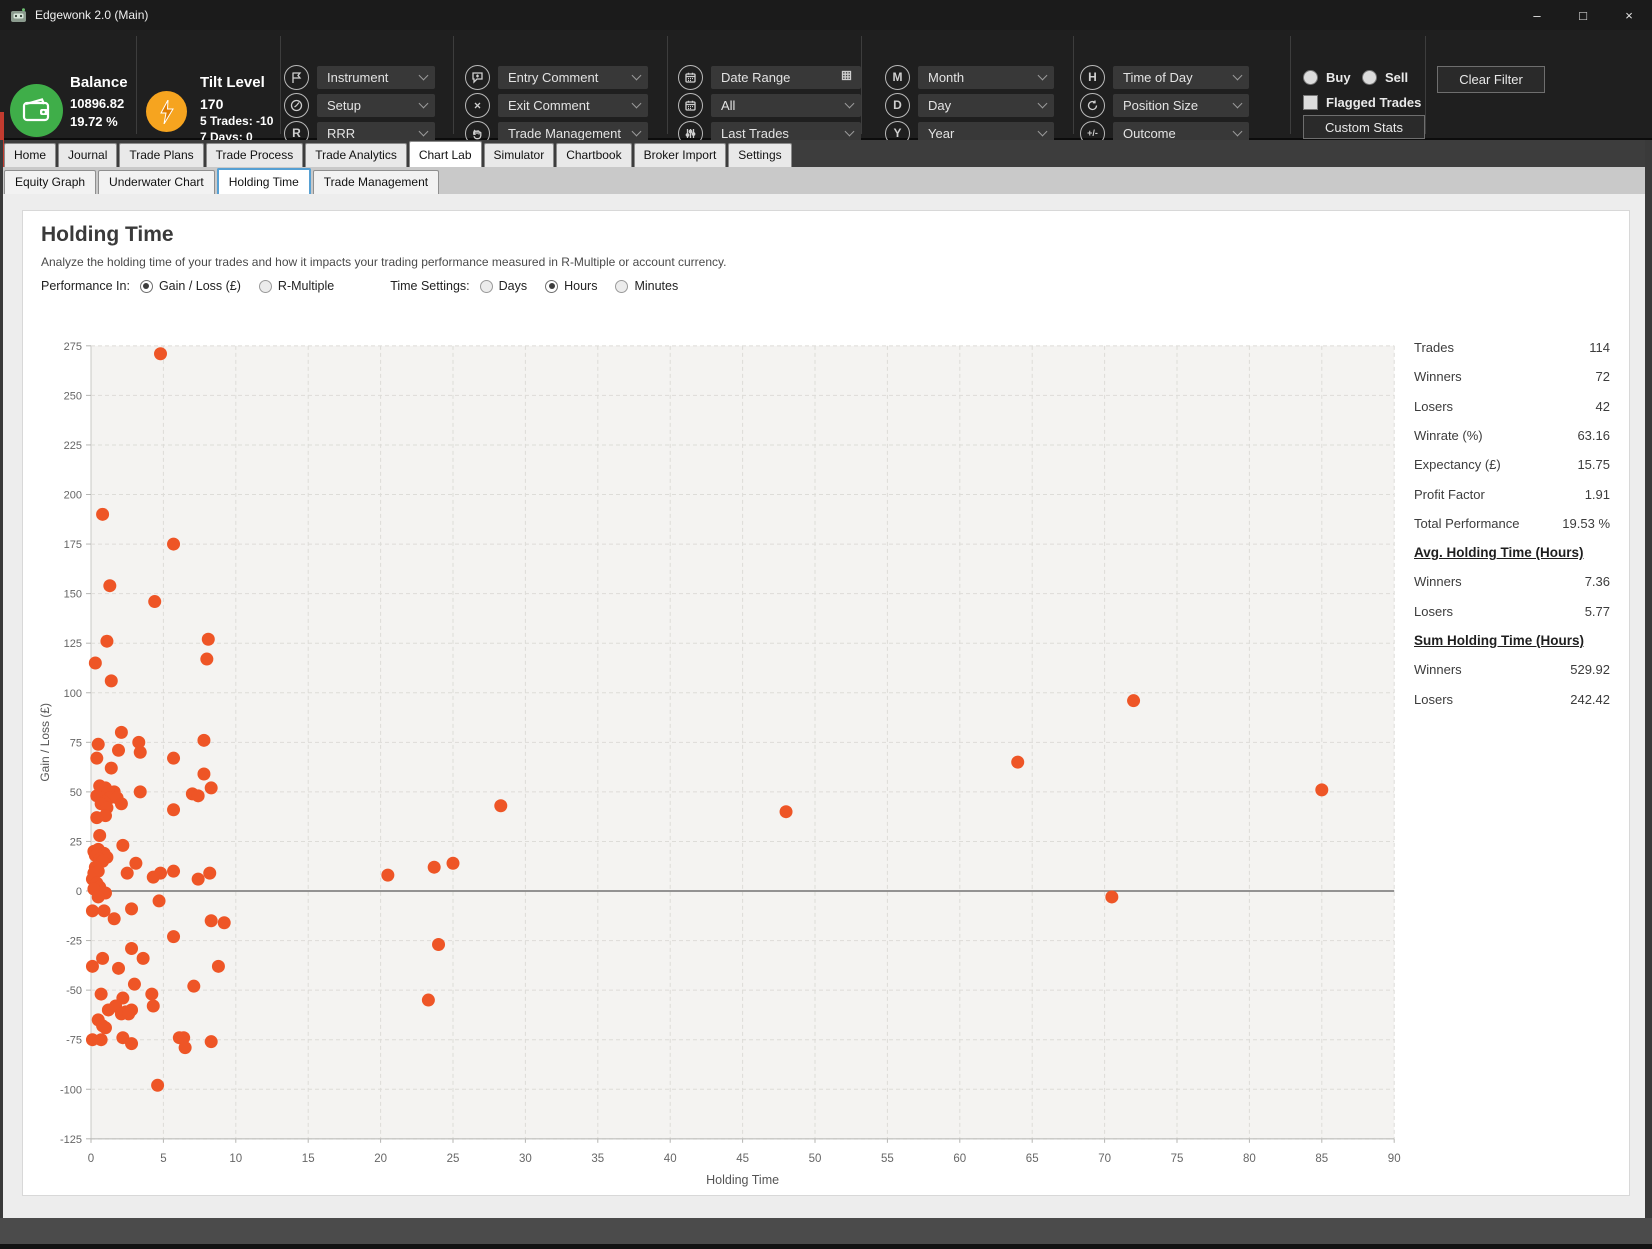 The height and width of the screenshot is (1249, 1652). What do you see at coordinates (376, 133) in the screenshot?
I see `rrr-dropdown: RRR` at bounding box center [376, 133].